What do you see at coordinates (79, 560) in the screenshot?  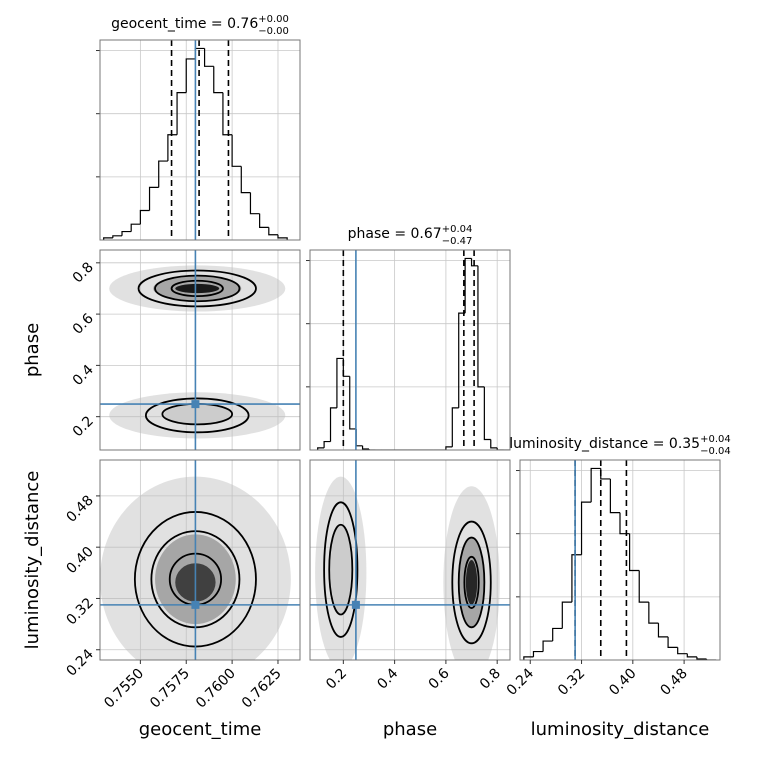 I see `y-tick-label: 0.40` at bounding box center [79, 560].